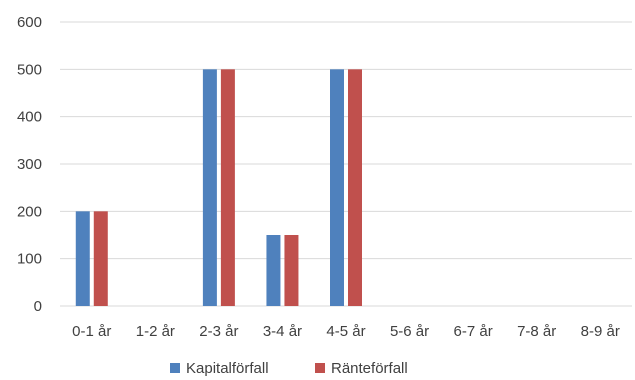 The image size is (635, 380). Describe the element at coordinates (155, 331) in the screenshot. I see `x-tick-label: 1-2 år` at that location.